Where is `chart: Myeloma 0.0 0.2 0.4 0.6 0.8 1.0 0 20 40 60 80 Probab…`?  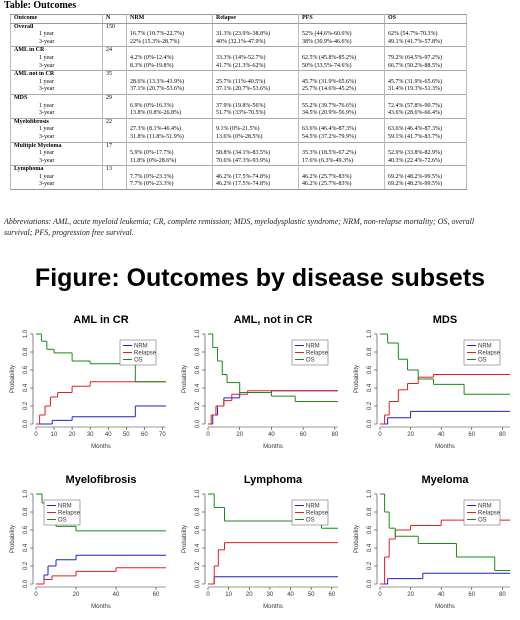
chart: Myeloma 0.0 0.2 0.4 0.6 0.8 1.0 0 20 40 60 80 Probab… is located at coordinates (432, 542).